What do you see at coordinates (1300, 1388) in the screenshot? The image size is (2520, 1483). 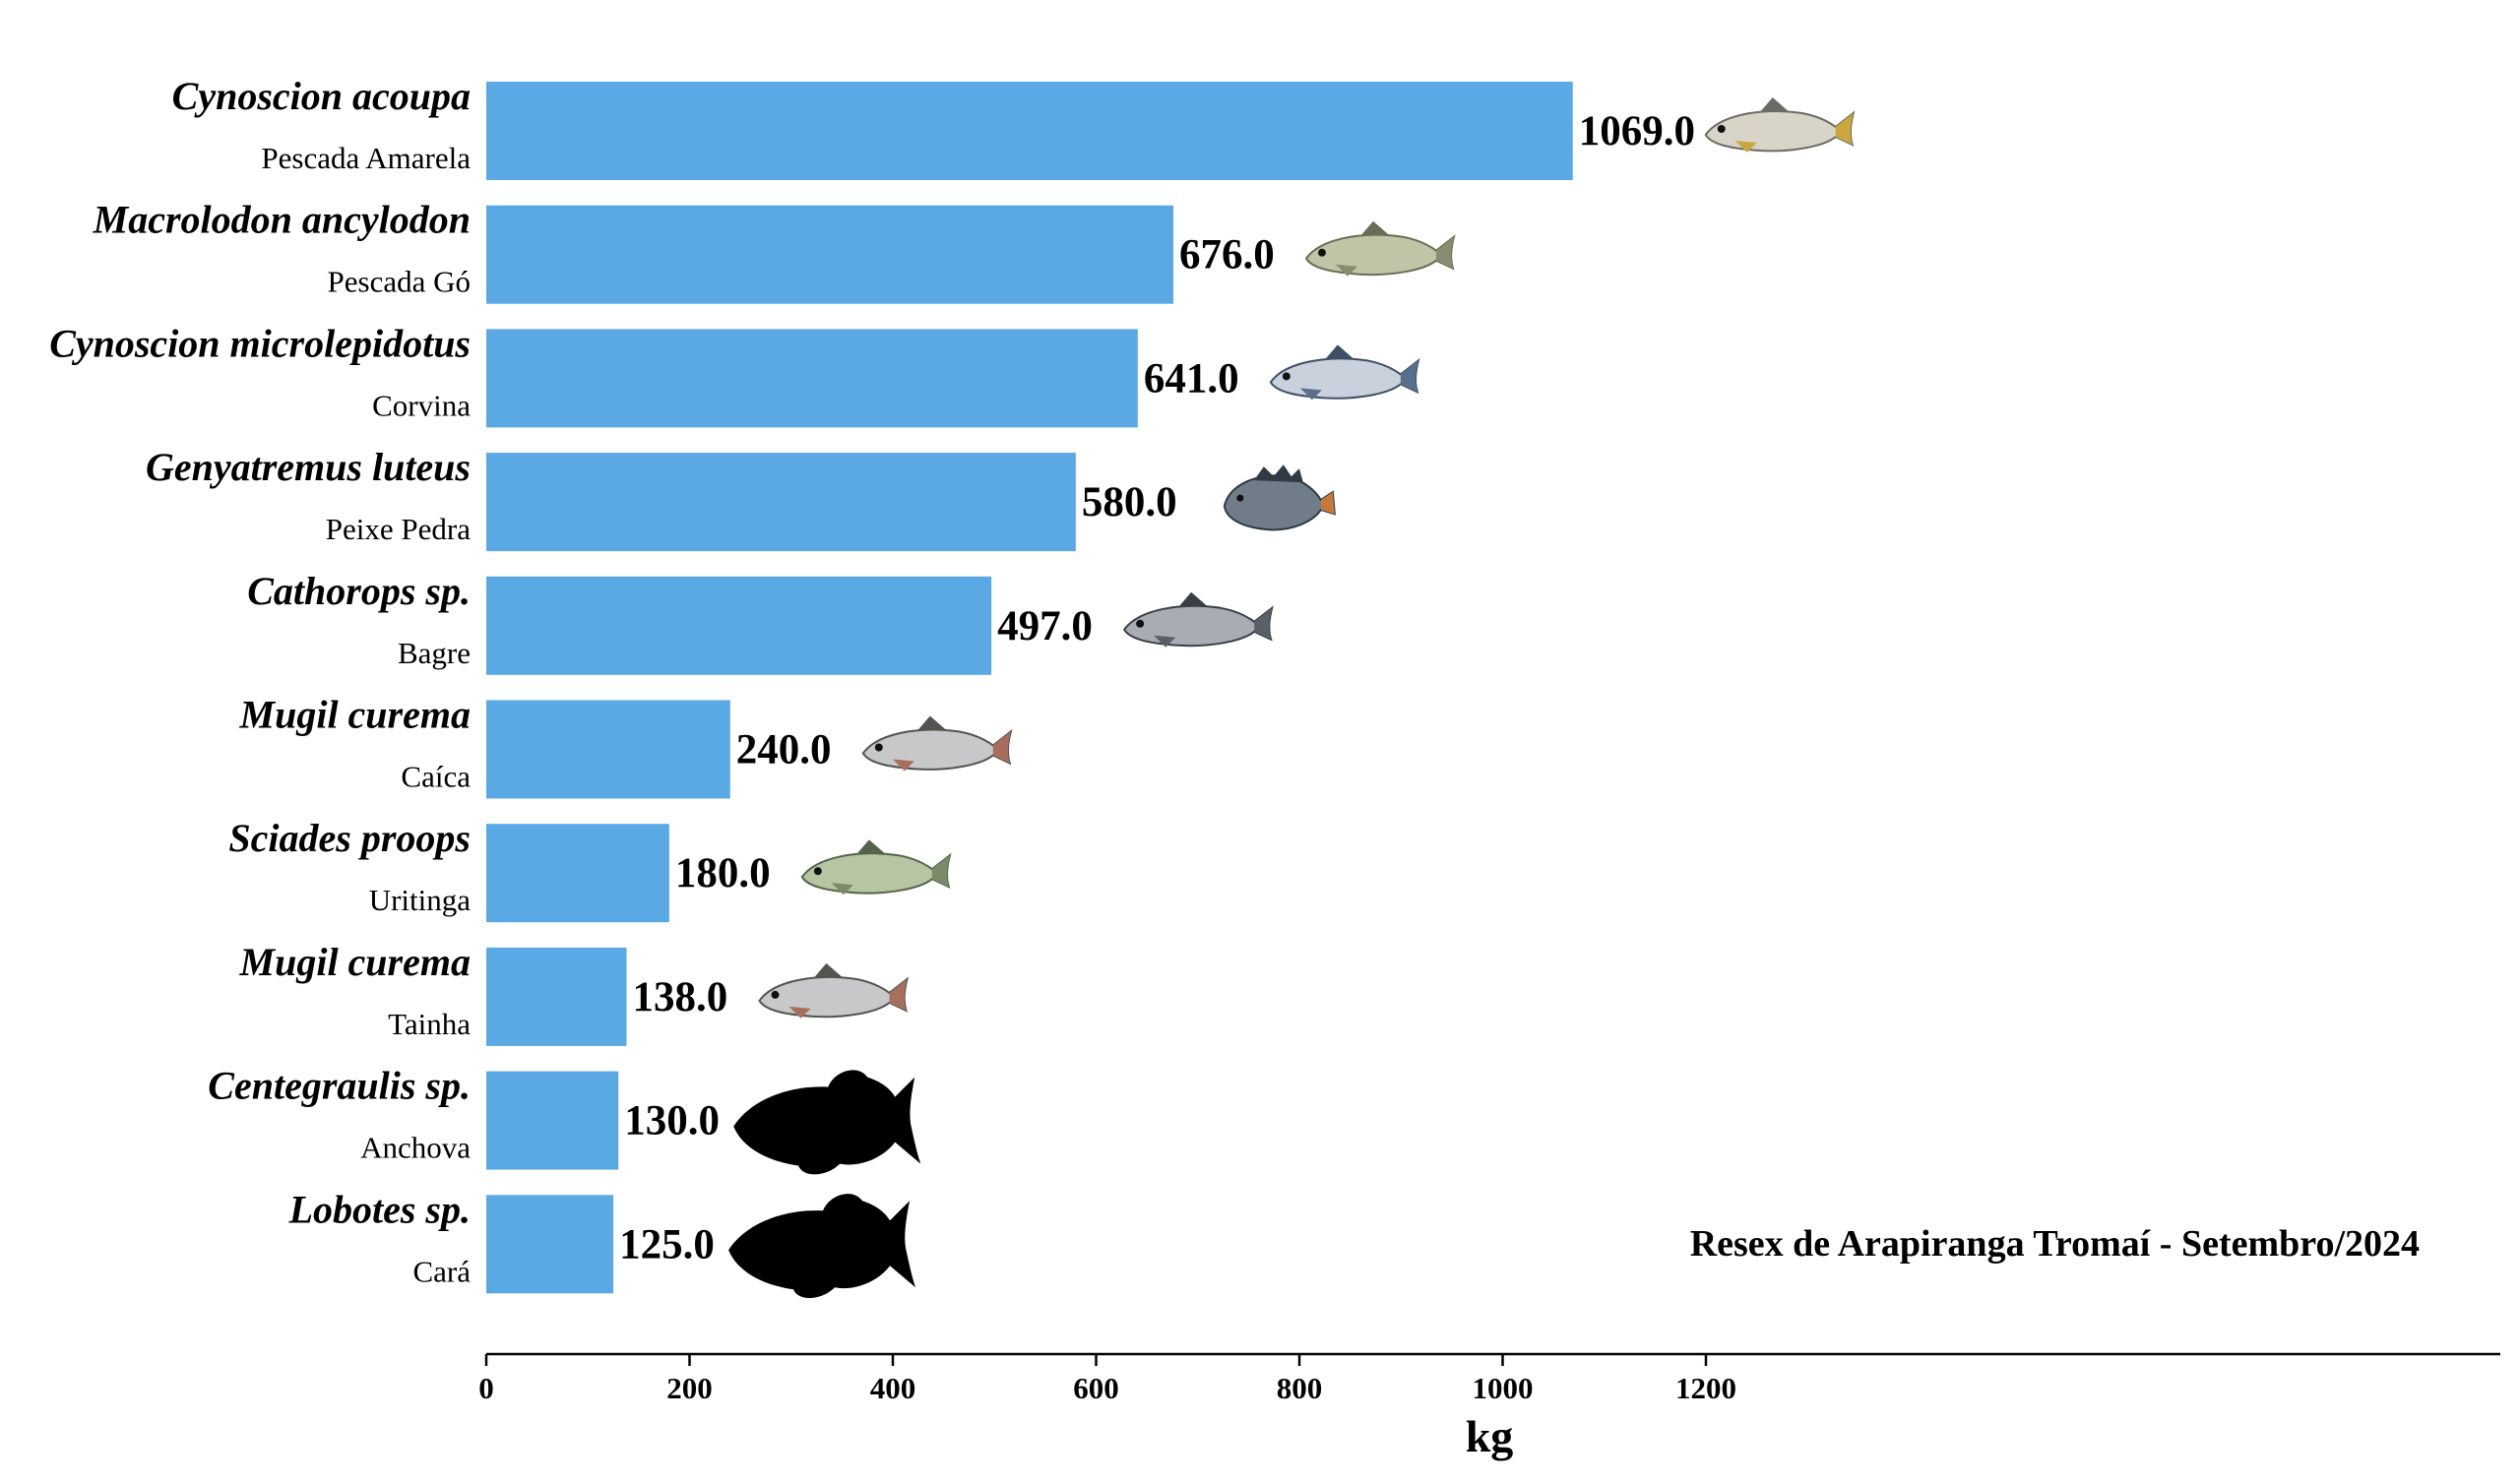 I see `x-tick-label: 800` at bounding box center [1300, 1388].